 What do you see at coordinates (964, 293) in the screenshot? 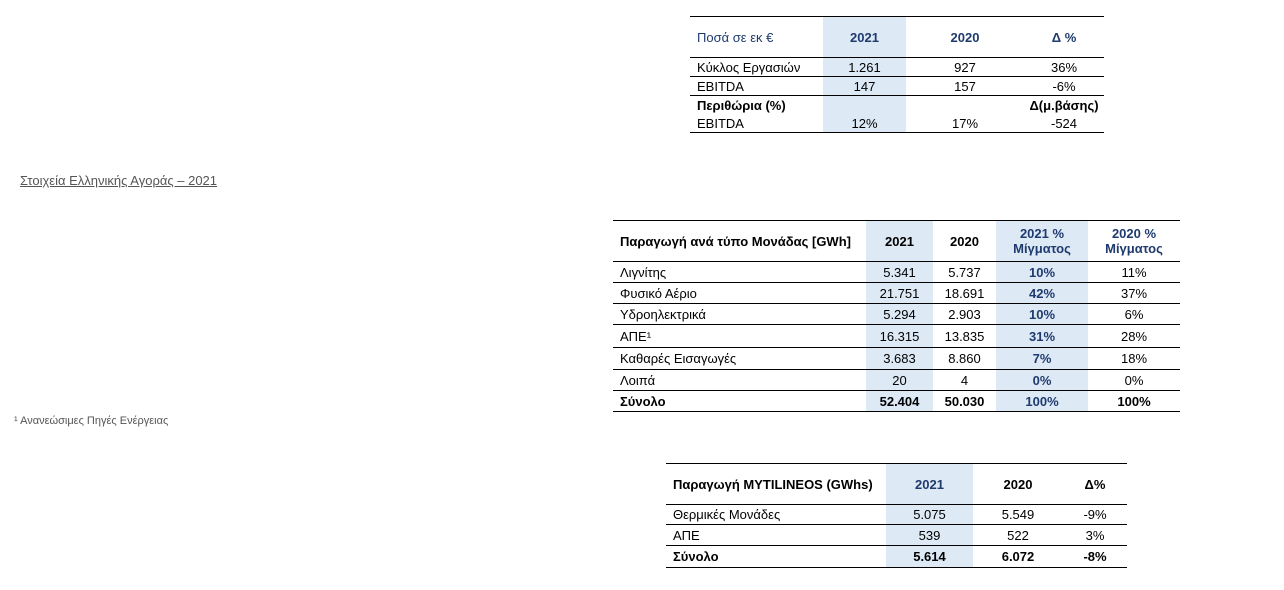
I see `table-cell: 18.691` at bounding box center [964, 293].